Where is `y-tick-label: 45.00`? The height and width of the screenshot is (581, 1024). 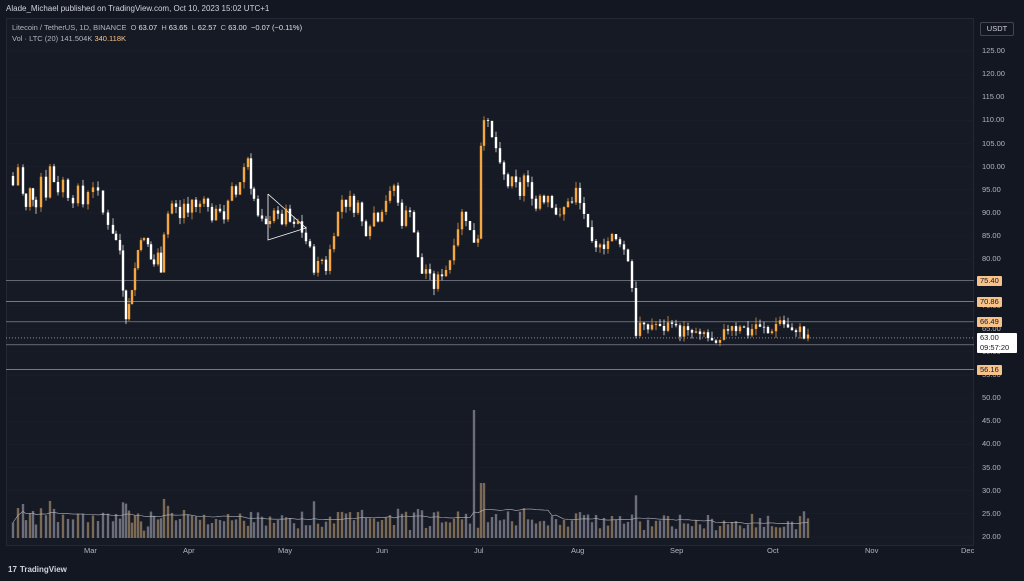 y-tick-label: 45.00 is located at coordinates (991, 421).